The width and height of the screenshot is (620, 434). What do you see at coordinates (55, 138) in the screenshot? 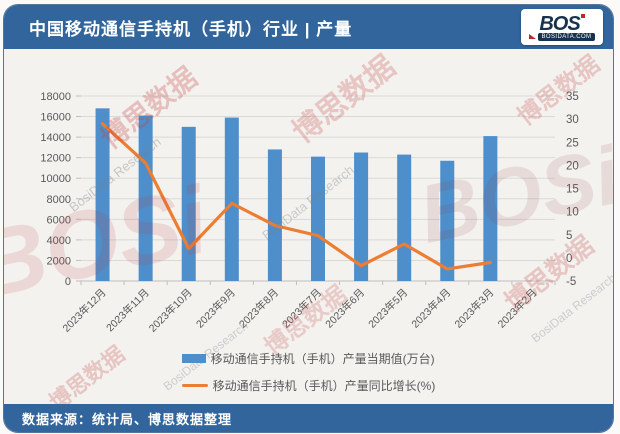
I see `left-axis-label: 14000` at bounding box center [55, 138].